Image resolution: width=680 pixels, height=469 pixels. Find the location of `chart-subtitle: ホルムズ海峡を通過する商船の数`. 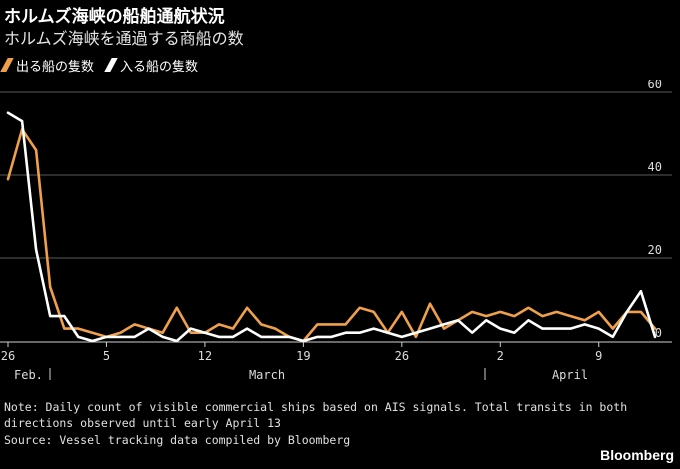

chart-subtitle: ホルムズ海峡を通過する商船の数 is located at coordinates (124, 38).